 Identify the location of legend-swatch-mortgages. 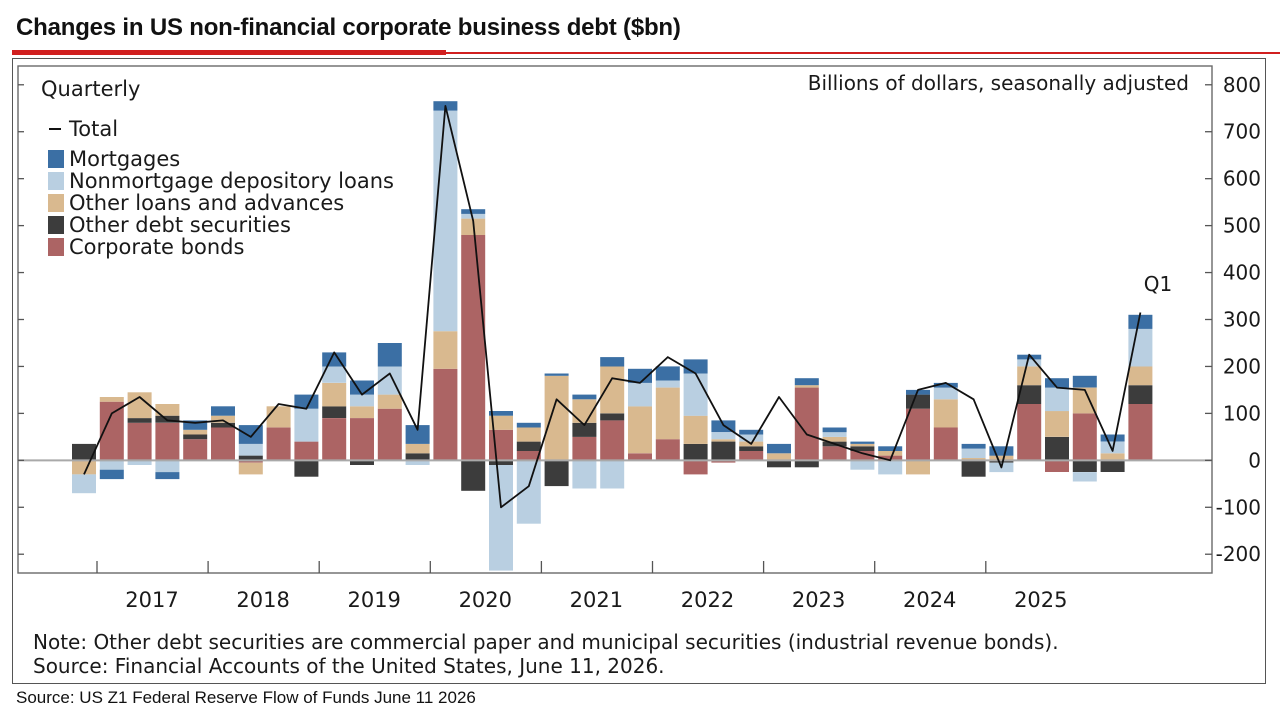
(56, 159).